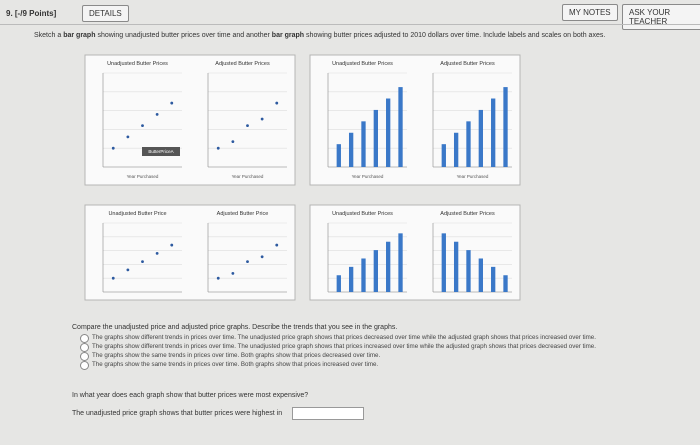  I want to click on chart-title: Unadjusted Butter Price, so click(137, 214).